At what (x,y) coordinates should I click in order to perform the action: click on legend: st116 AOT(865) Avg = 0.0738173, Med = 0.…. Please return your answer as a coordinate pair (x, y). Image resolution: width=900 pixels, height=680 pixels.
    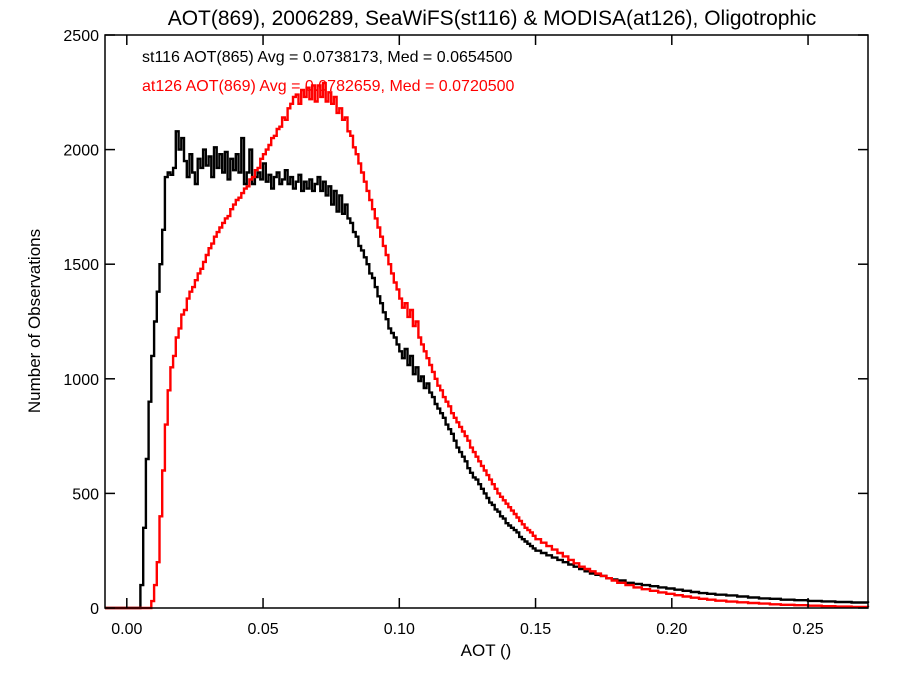
    Looking at the image, I should click on (328, 72).